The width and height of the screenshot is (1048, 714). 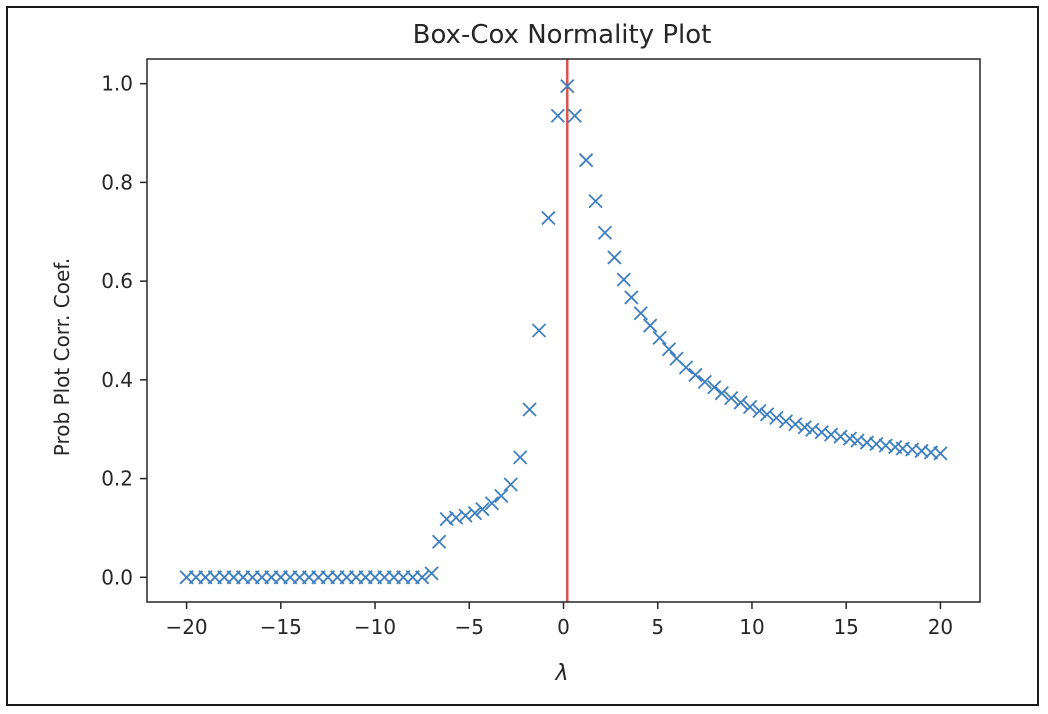 I want to click on x-tick-label: 5, so click(x=657, y=627).